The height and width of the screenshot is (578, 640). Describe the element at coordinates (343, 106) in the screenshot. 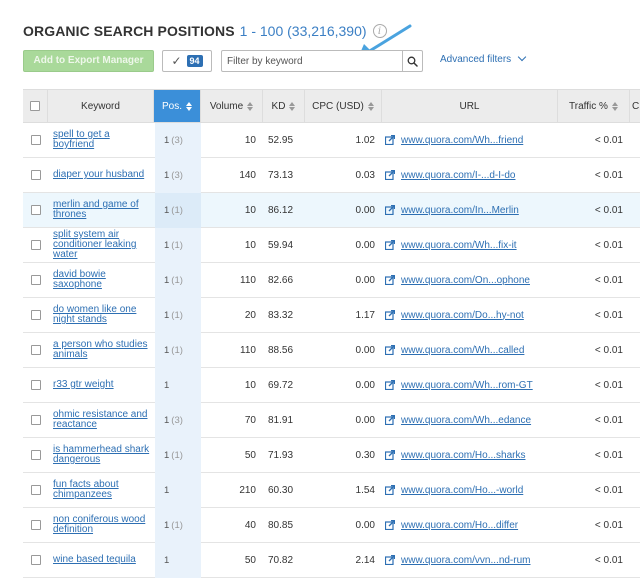

I see `column-cpc: CPC (USD)` at that location.